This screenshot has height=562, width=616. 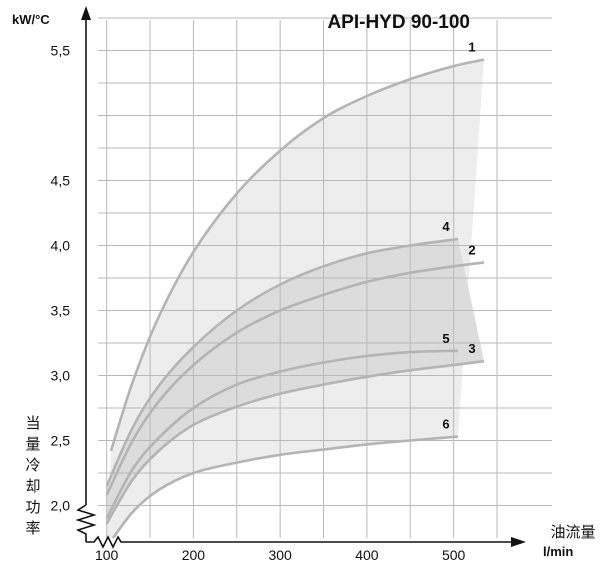 I want to click on x-axis-unit: l/min, so click(x=558, y=551).